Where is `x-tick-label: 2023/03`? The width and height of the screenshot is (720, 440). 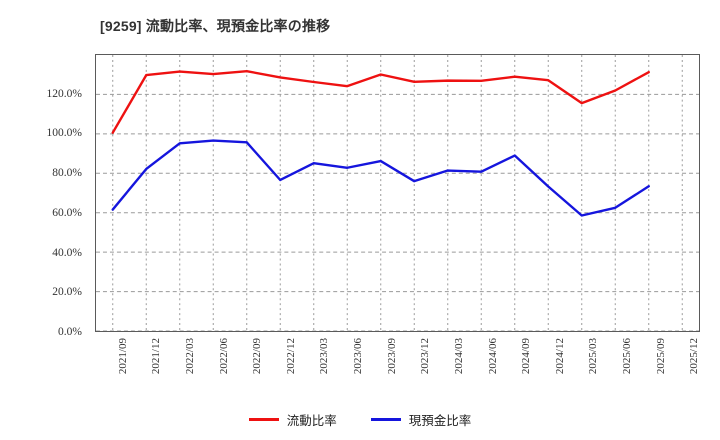
x-tick-label: 2023/03 is located at coordinates (324, 356).